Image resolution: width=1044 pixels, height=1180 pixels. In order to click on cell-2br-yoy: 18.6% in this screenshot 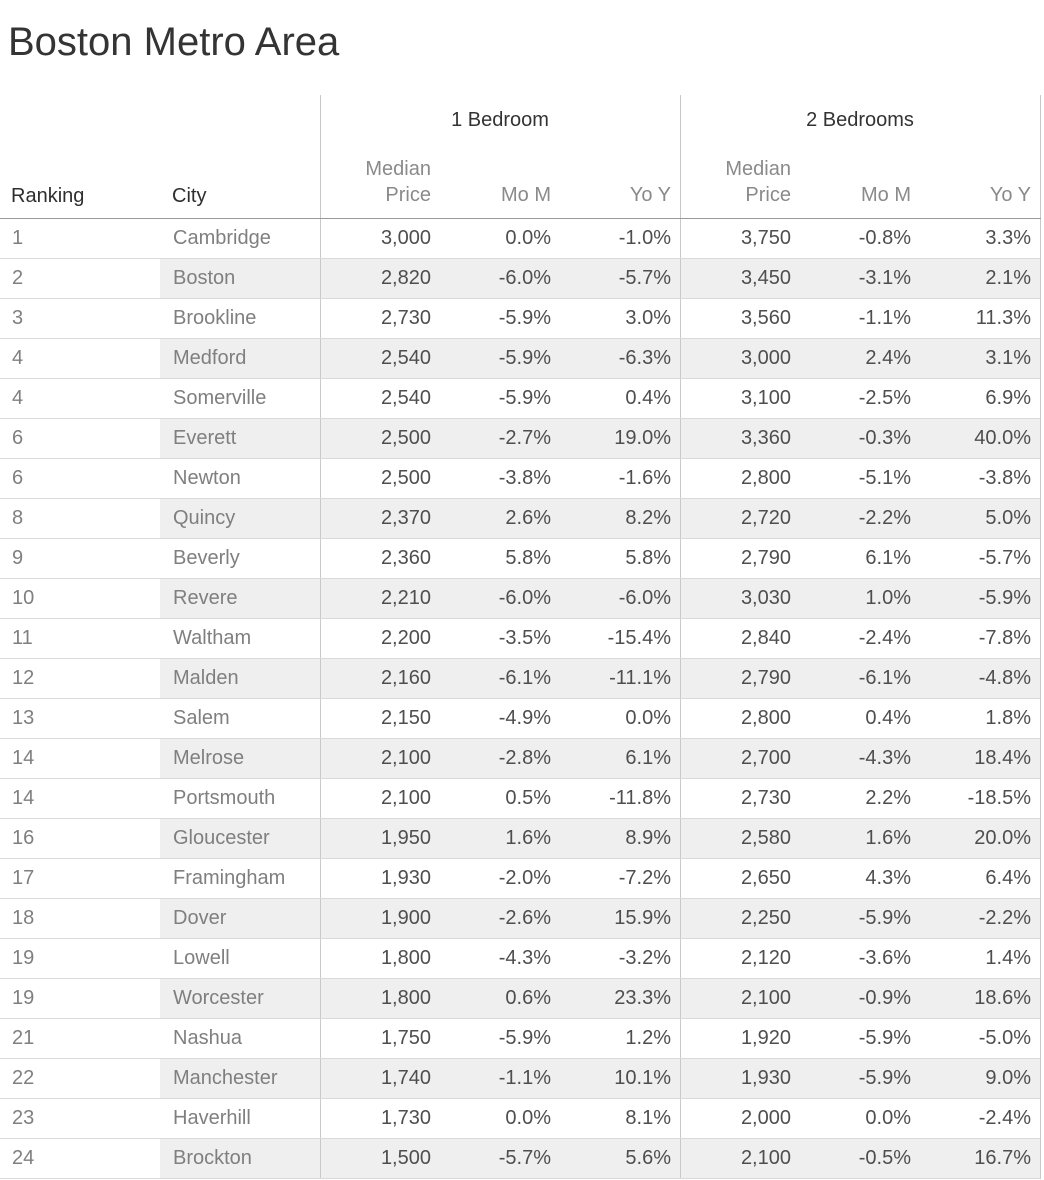, I will do `click(980, 998)`.